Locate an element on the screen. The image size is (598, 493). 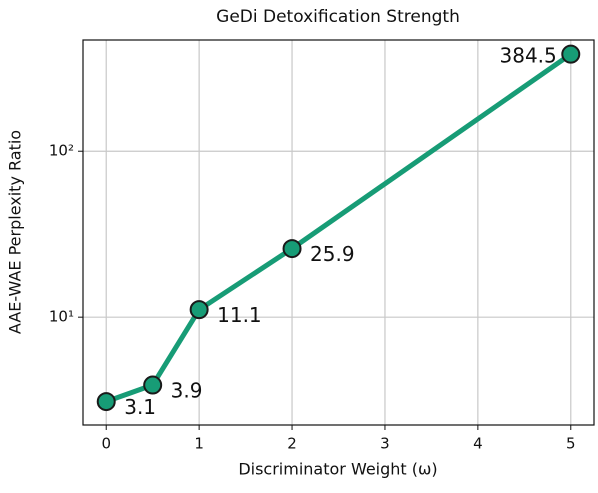
x-axis-label: Discriminator Weight (ω) is located at coordinates (337, 469).